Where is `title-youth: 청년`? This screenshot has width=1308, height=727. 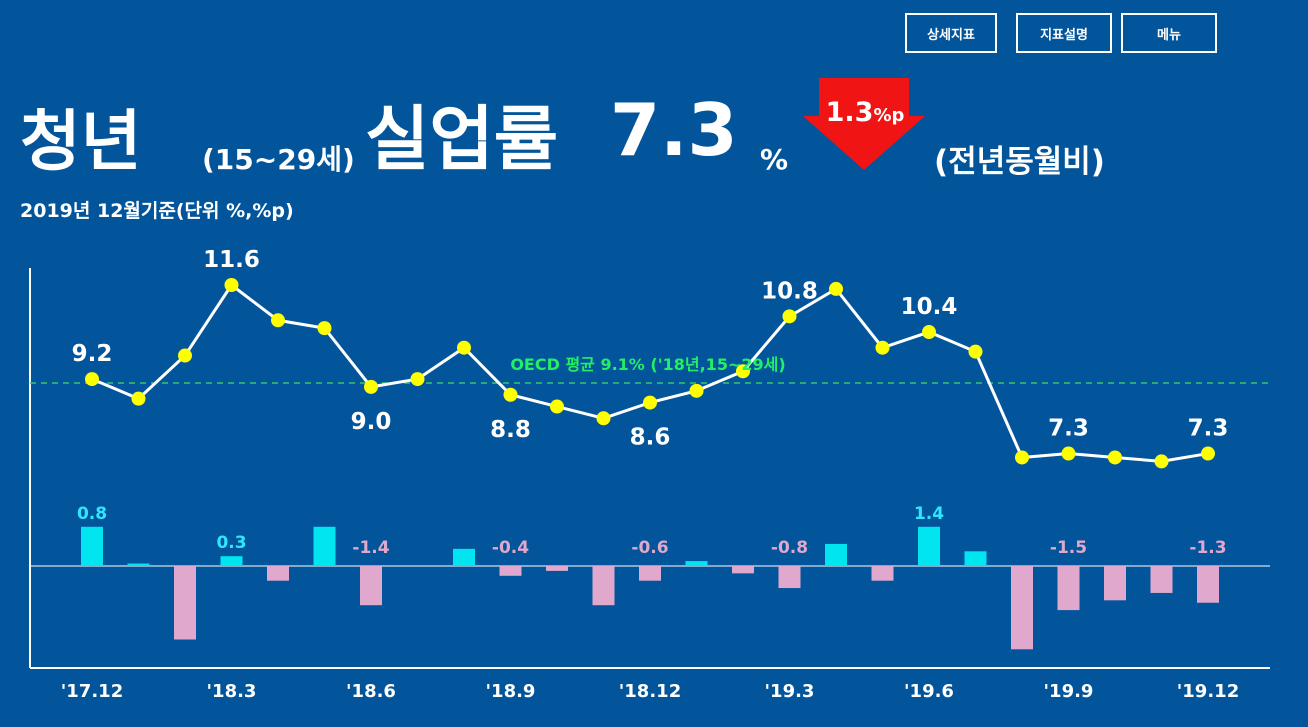
title-youth: 청년 is located at coordinates (81, 141).